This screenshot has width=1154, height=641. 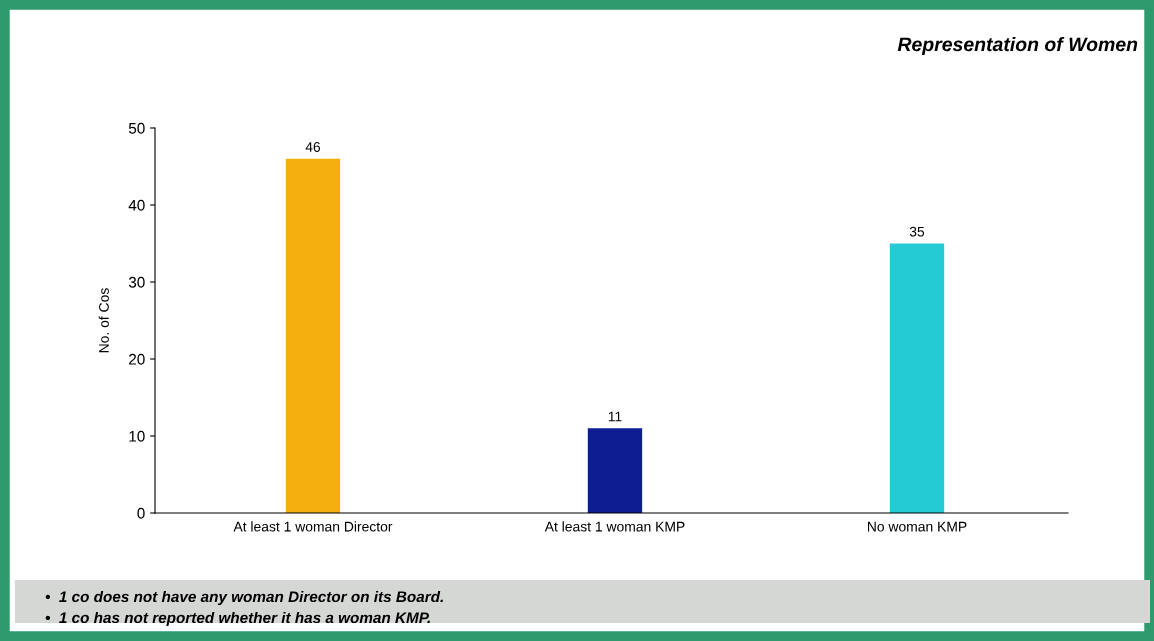 I want to click on x-tick-label: No woman KMP, so click(x=917, y=526).